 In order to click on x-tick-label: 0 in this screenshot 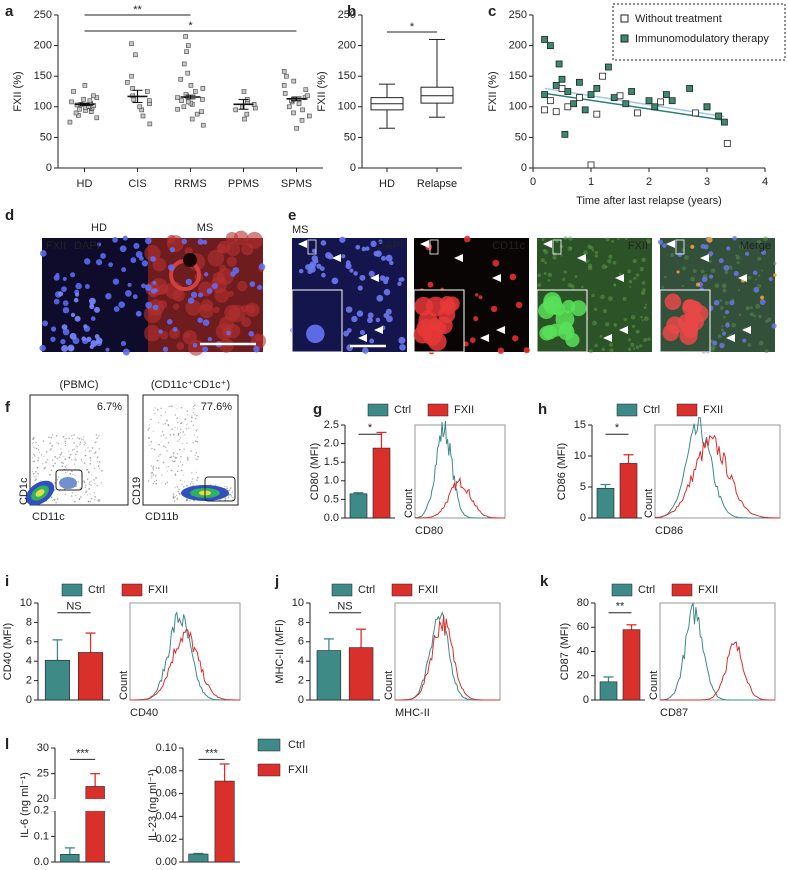, I will do `click(533, 182)`.